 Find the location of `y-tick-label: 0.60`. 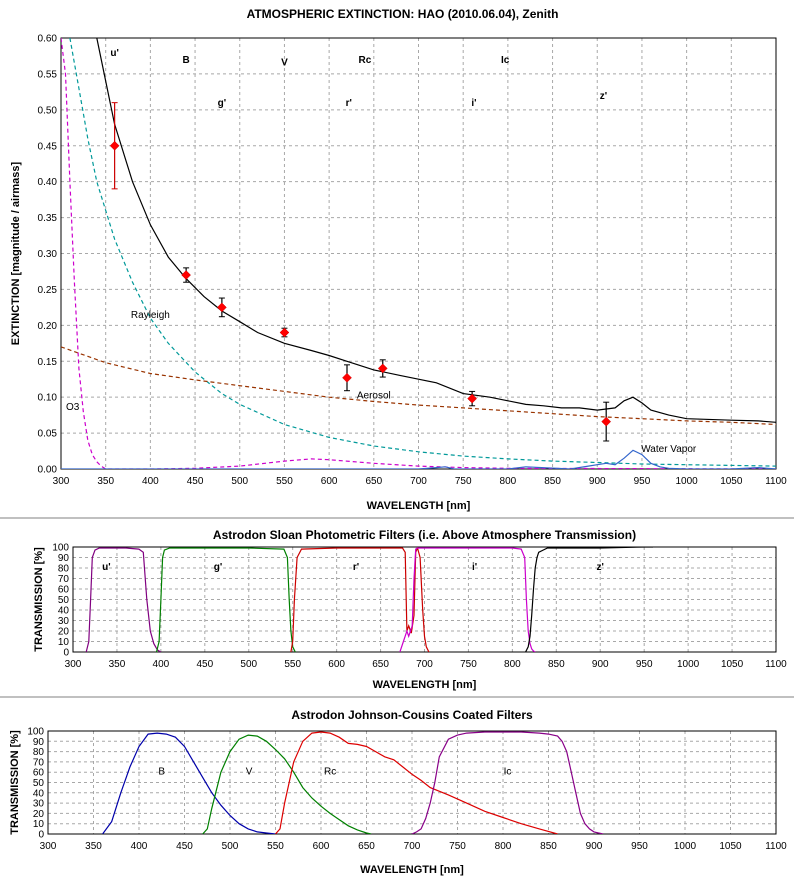

y-tick-label: 0.60 is located at coordinates (48, 39).